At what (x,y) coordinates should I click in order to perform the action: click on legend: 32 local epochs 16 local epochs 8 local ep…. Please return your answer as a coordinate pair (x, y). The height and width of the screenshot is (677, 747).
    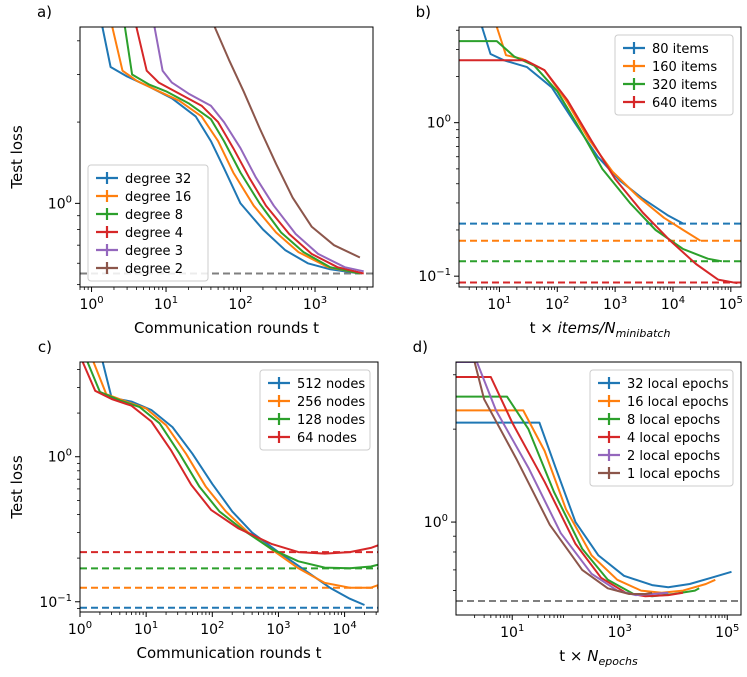
    Looking at the image, I should click on (661, 428).